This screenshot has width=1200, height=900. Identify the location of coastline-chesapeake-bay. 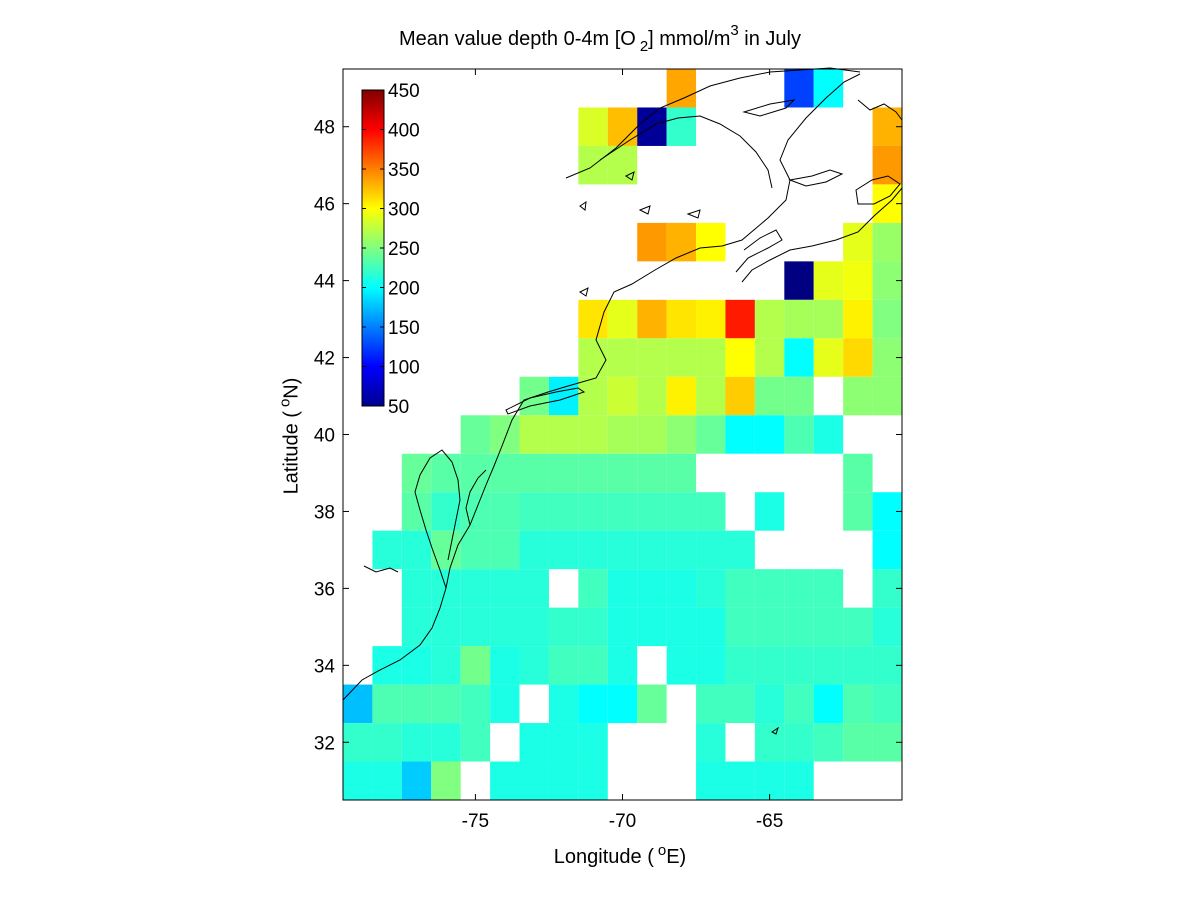
(437, 519).